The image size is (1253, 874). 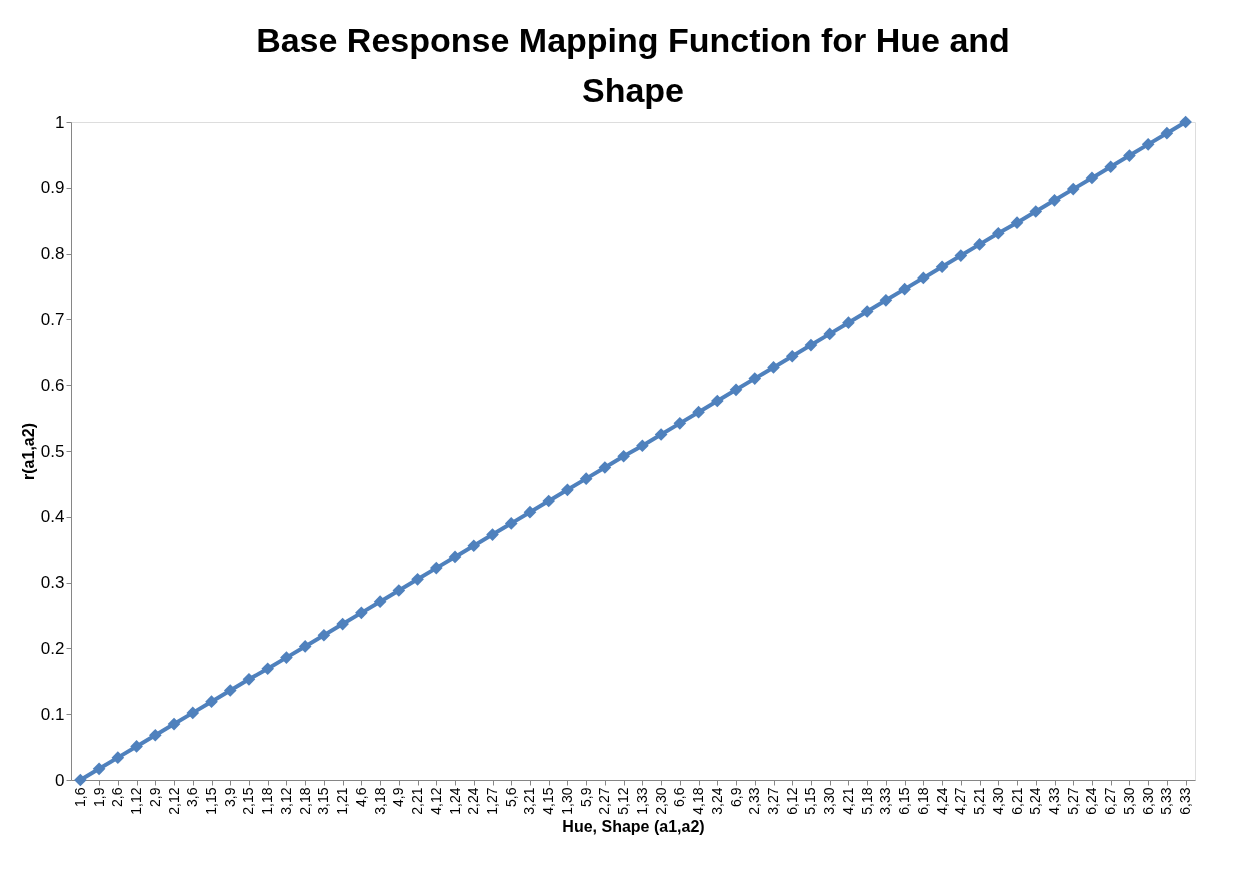 I want to click on x-tick-label: 5,30, so click(x=1128, y=801).